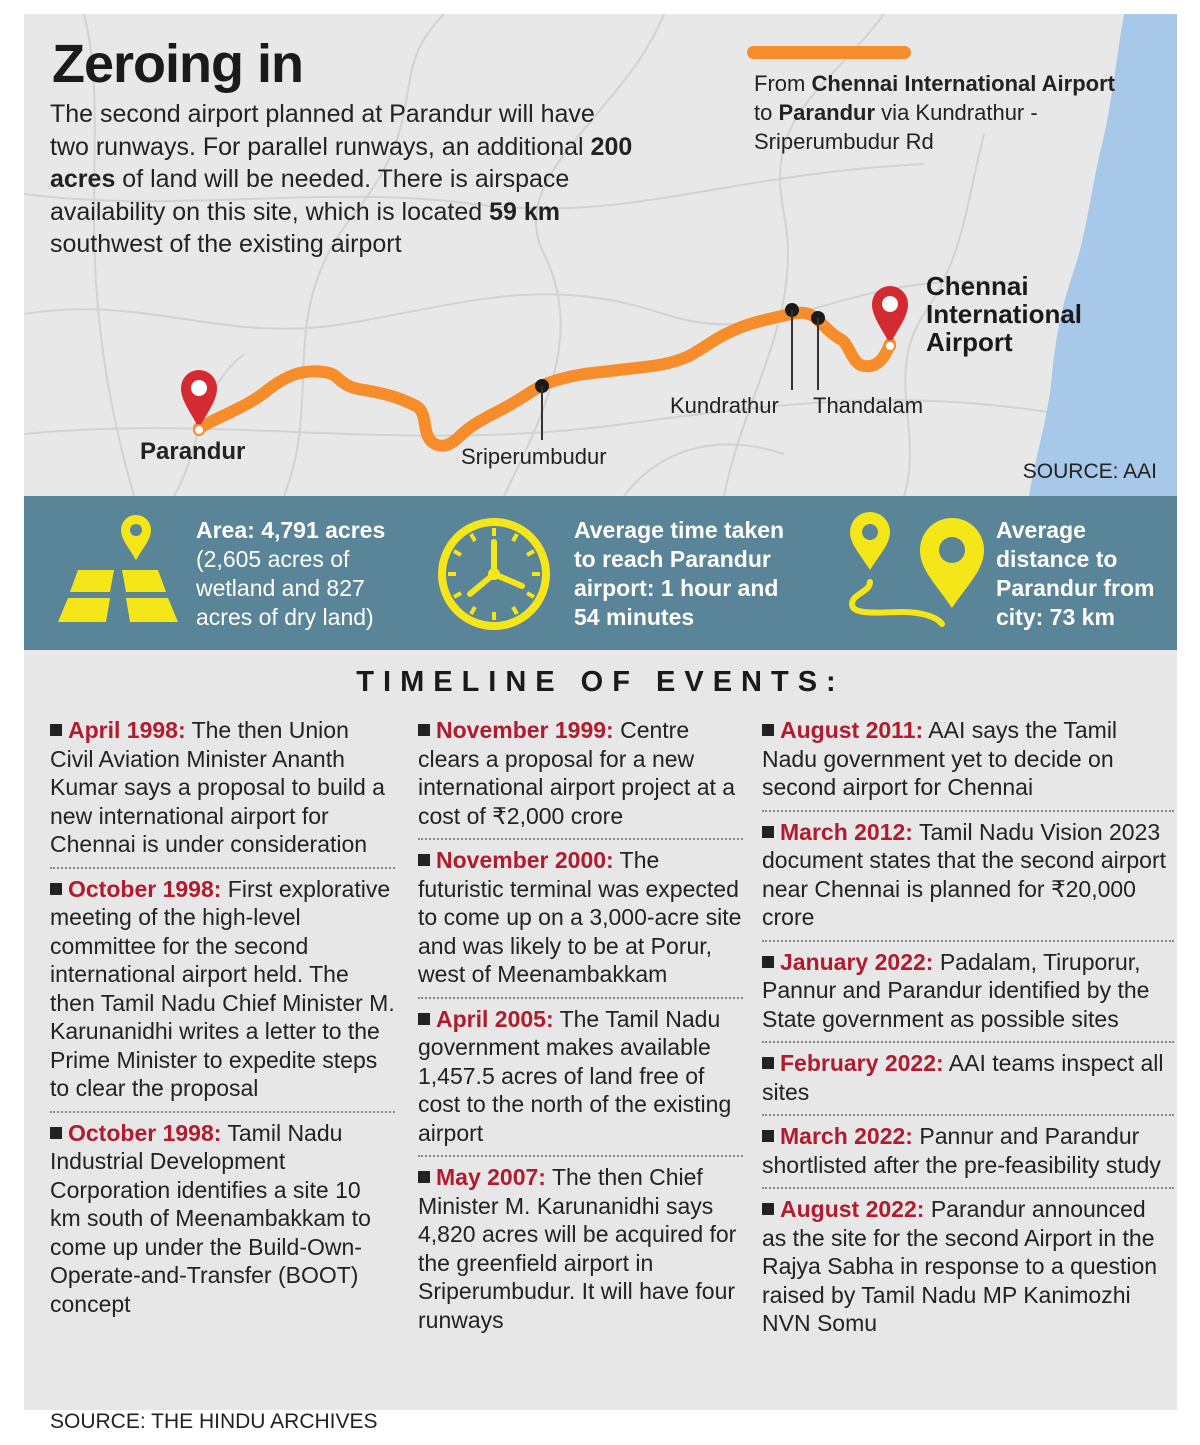 The height and width of the screenshot is (1445, 1200). Describe the element at coordinates (494, 574) in the screenshot. I see `clock-icon` at that location.